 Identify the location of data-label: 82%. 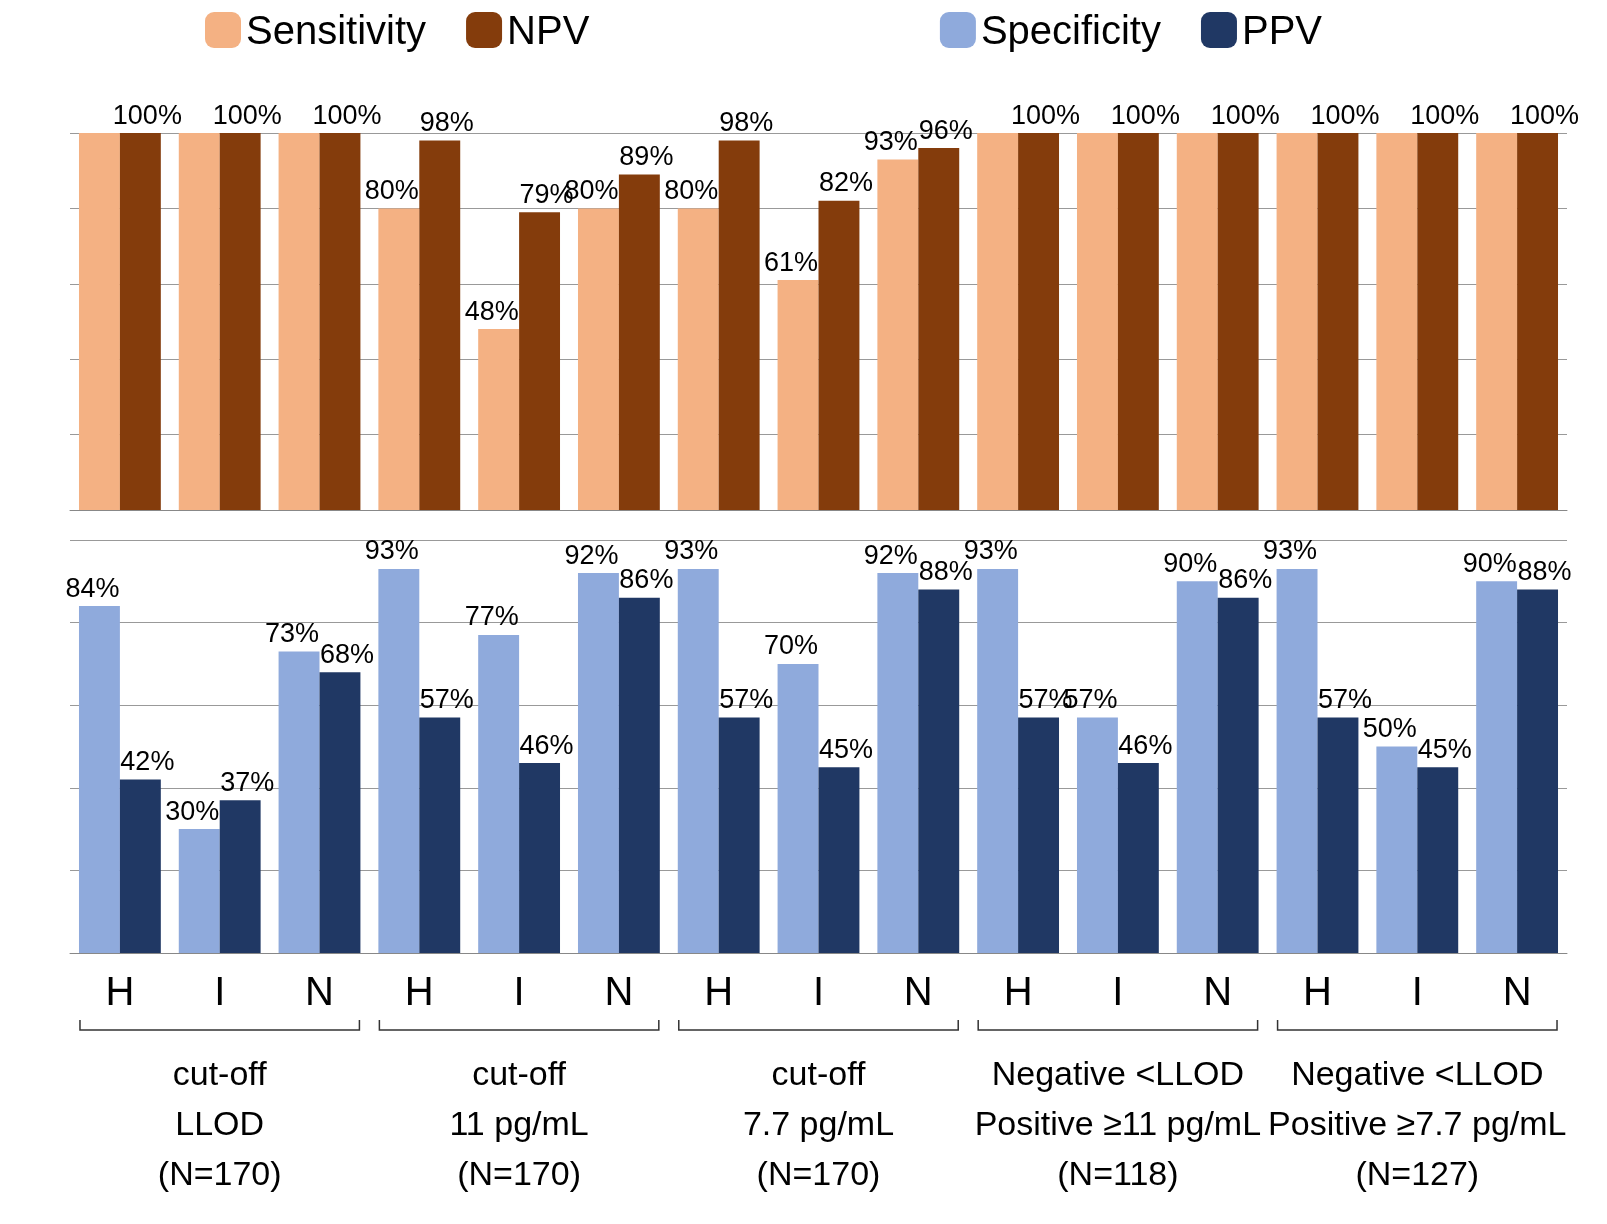
(845, 182).